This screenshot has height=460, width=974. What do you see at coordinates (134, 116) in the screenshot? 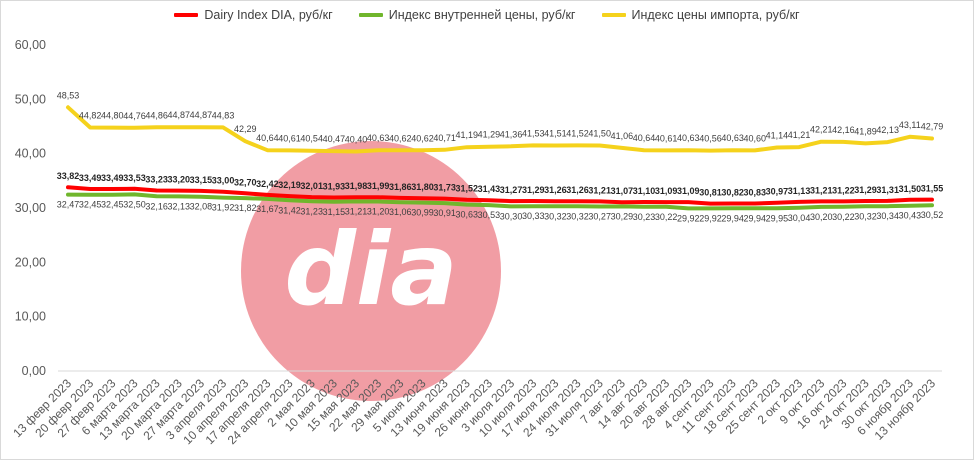
I see `import-data-label: 44,76` at bounding box center [134, 116].